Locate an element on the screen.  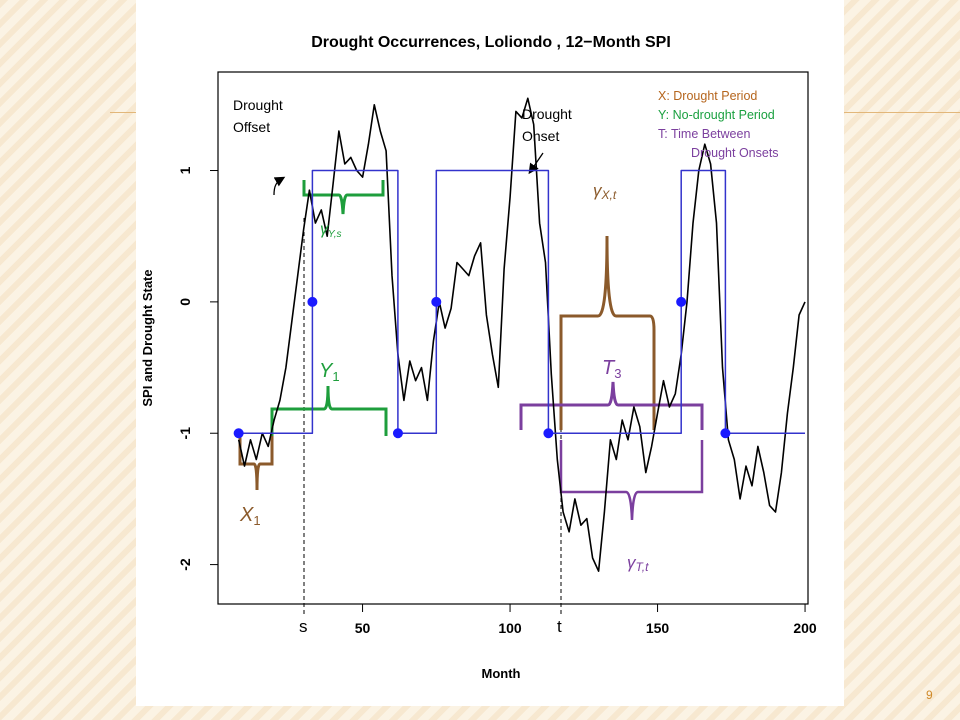
x-axis-label: Month is located at coordinates (501, 673).